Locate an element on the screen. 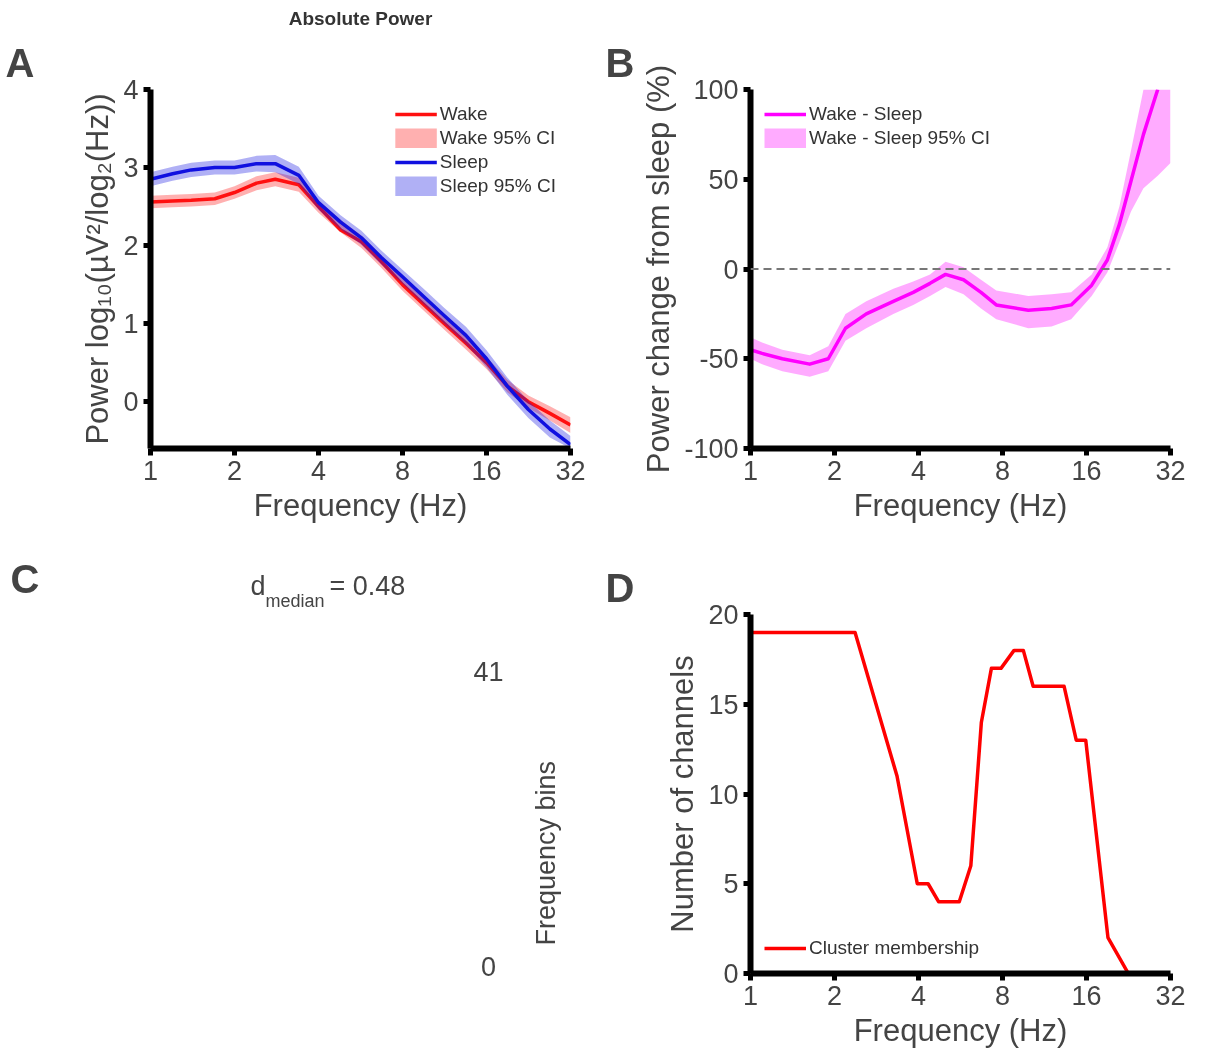 The height and width of the screenshot is (1062, 1220). y-tick-label: 50 is located at coordinates (723, 179).